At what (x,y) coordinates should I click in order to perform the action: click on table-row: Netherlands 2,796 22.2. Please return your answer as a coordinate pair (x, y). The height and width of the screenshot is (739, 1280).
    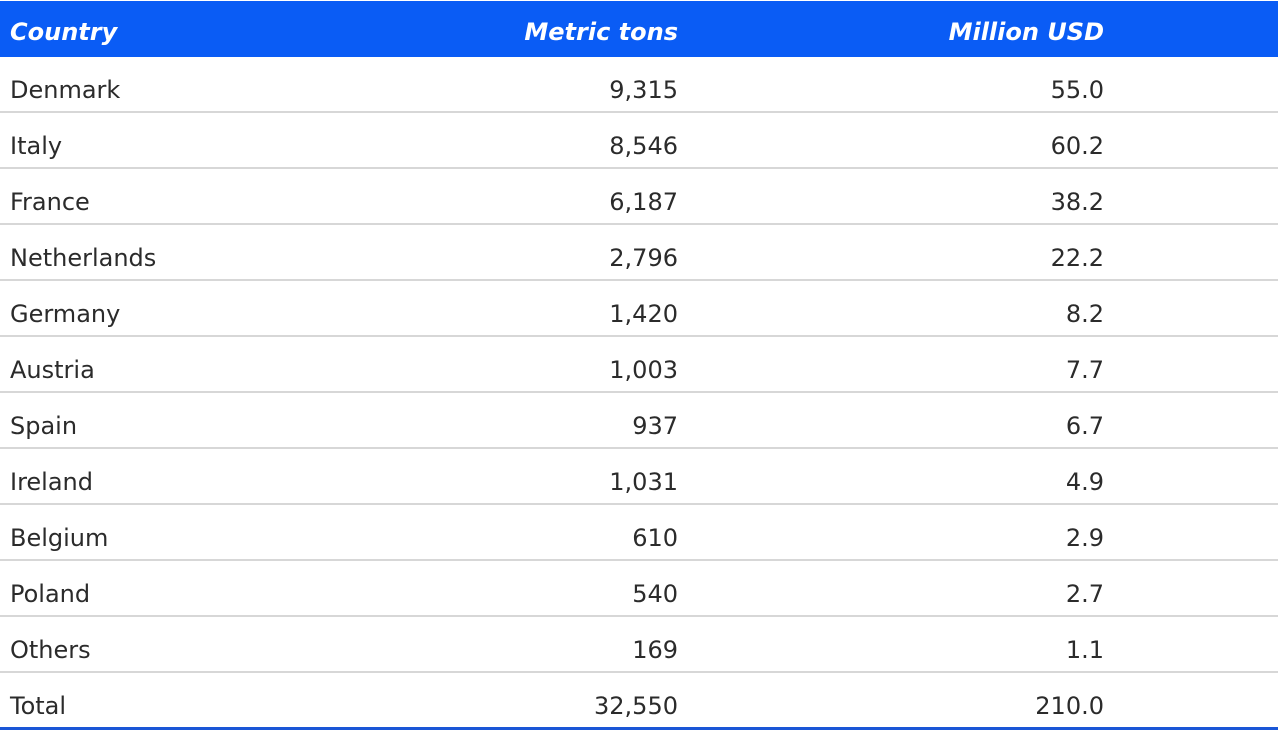
    Looking at the image, I should click on (639, 253).